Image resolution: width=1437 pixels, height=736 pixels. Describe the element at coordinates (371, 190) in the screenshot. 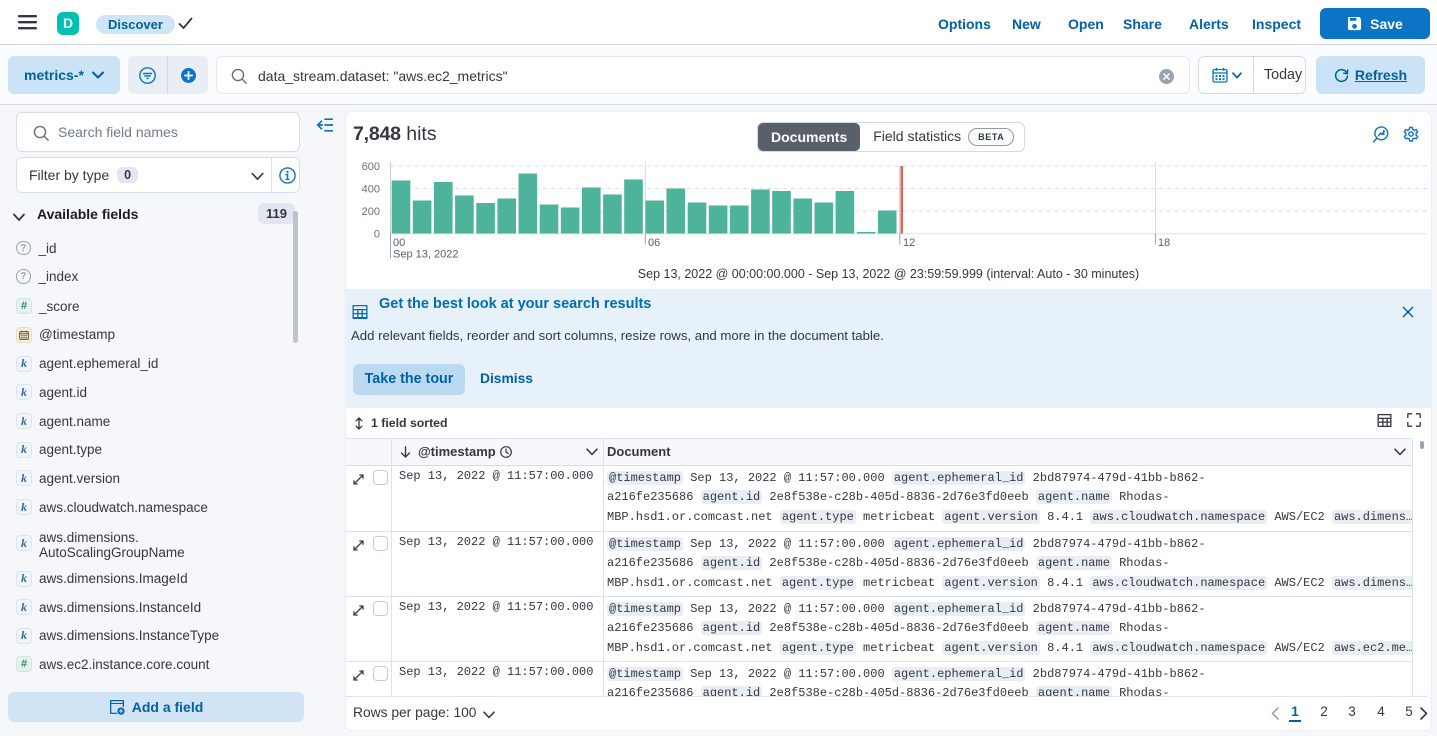

I see `svg-text: 400` at that location.